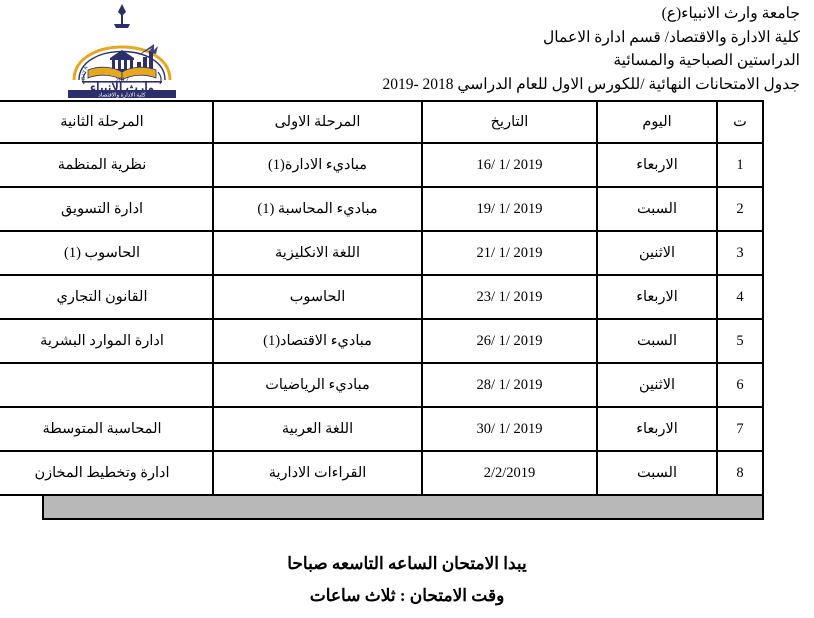 The image size is (814, 618). What do you see at coordinates (317, 209) in the screenshot?
I see `cell-stage-1: مباديء المحاسبة (1)` at bounding box center [317, 209].